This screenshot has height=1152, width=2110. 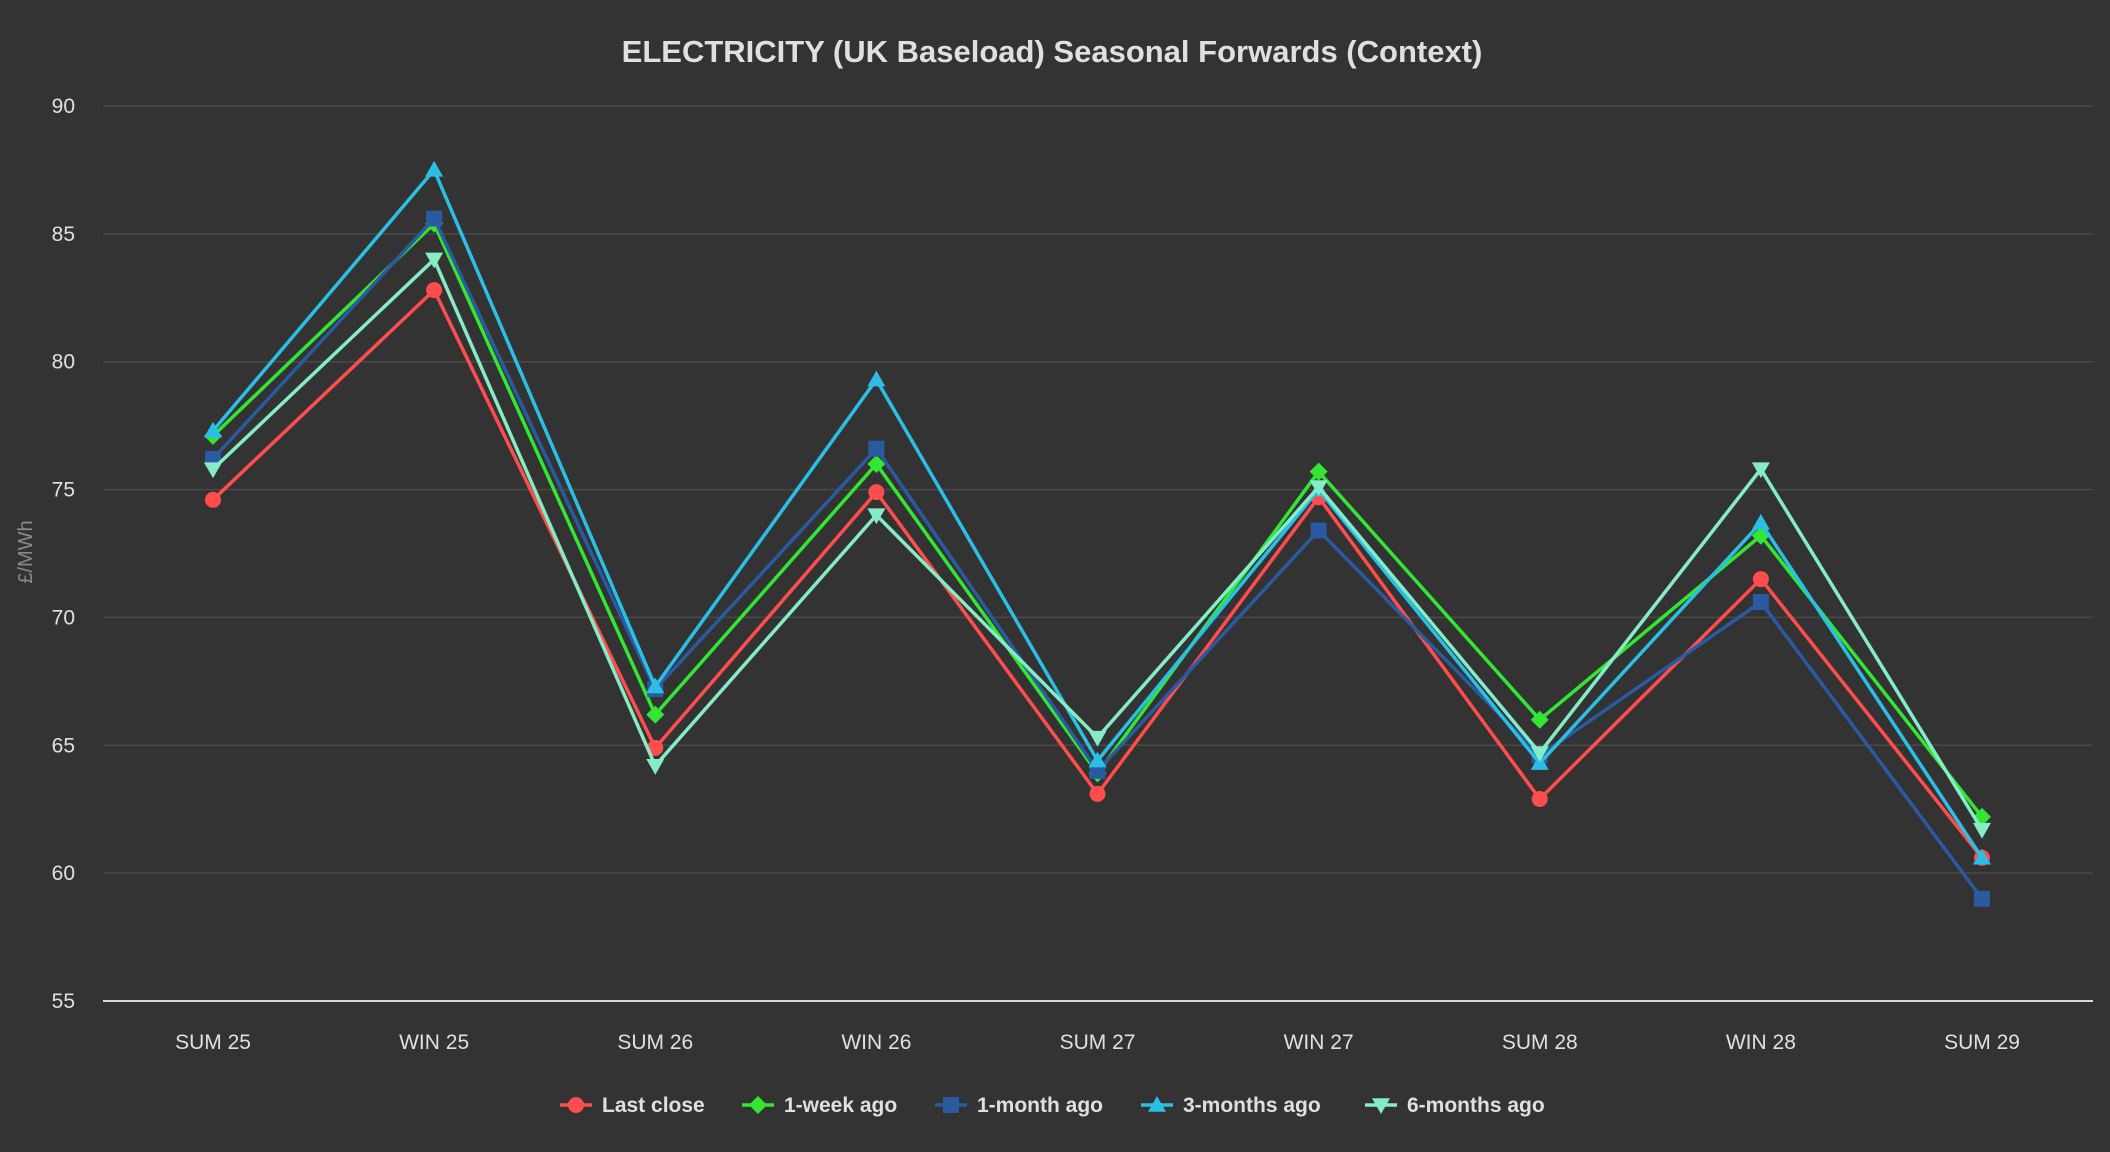 I want to click on legend-item: 3-months ago, so click(x=1231, y=1105).